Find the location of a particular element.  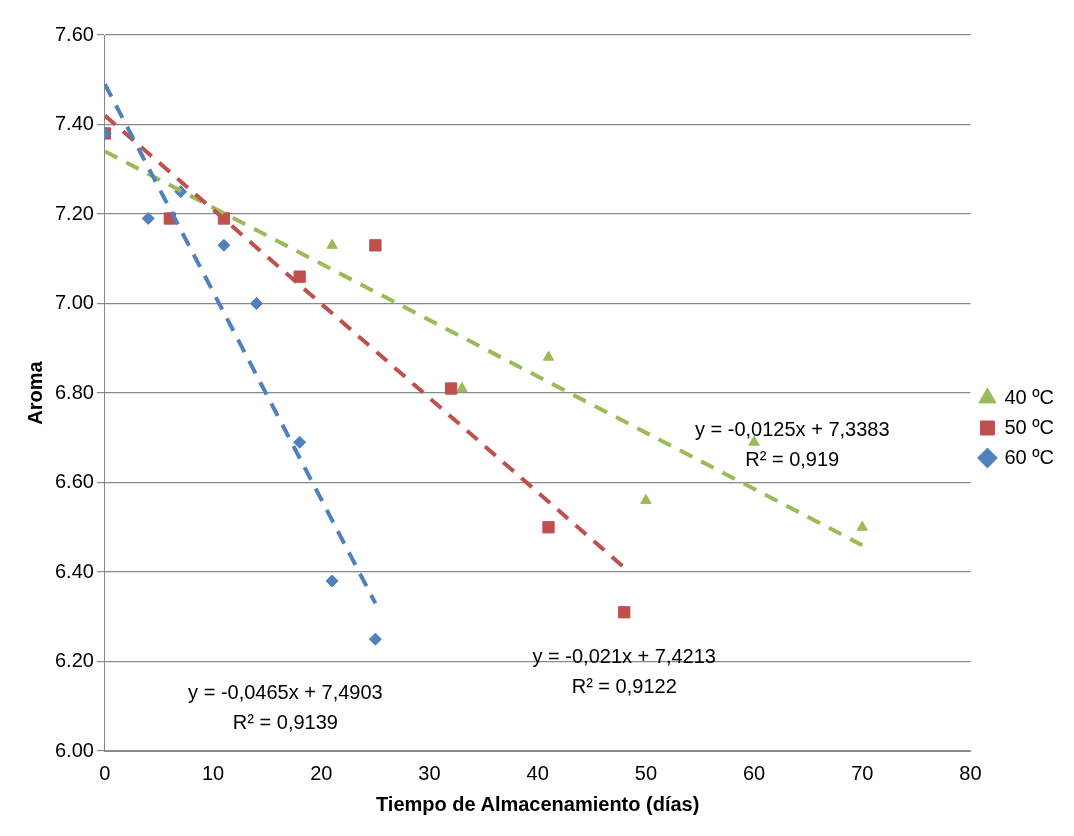

annotation: y = -0,021x + 7,4213 R² = 0,9122 is located at coordinates (624, 671).